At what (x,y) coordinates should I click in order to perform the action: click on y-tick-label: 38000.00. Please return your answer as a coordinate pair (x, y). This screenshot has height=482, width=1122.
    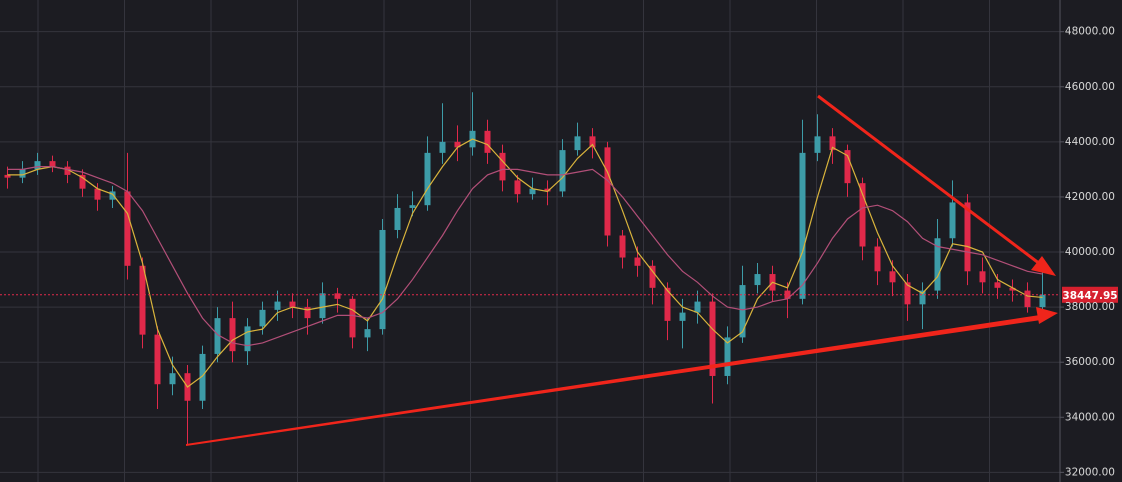
    Looking at the image, I should click on (1090, 307).